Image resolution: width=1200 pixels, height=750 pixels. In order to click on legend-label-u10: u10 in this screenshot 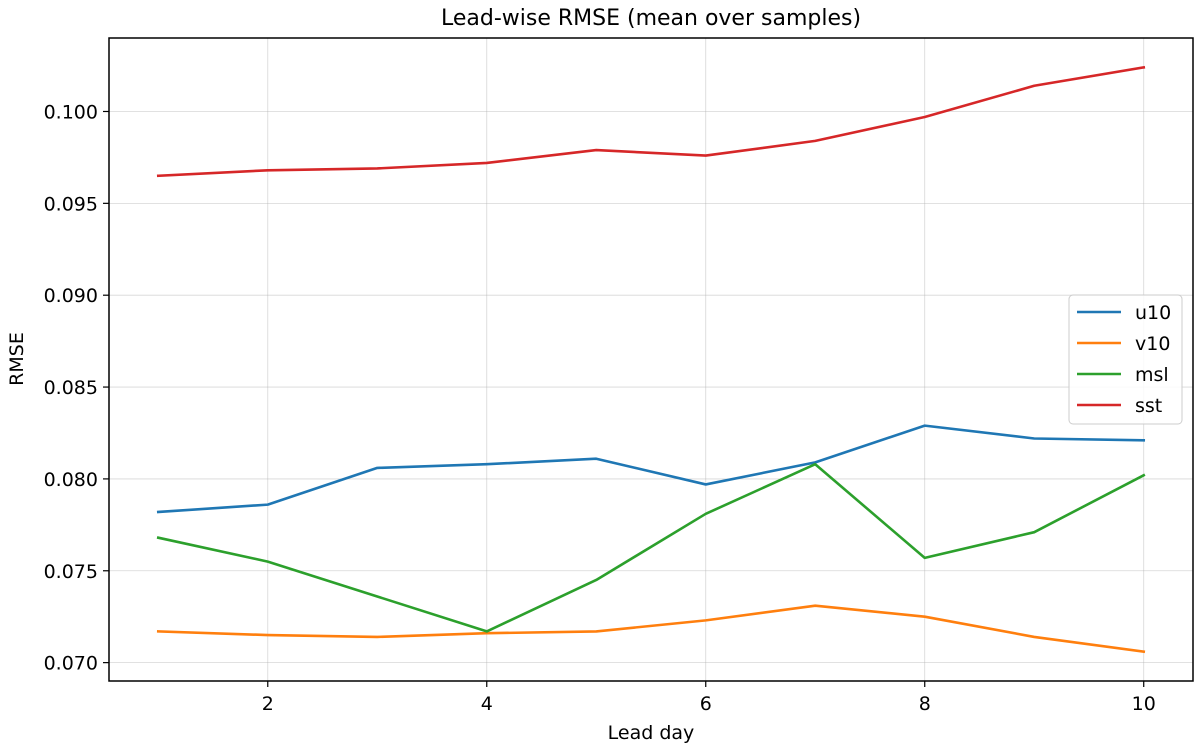, I will do `click(1153, 313)`.